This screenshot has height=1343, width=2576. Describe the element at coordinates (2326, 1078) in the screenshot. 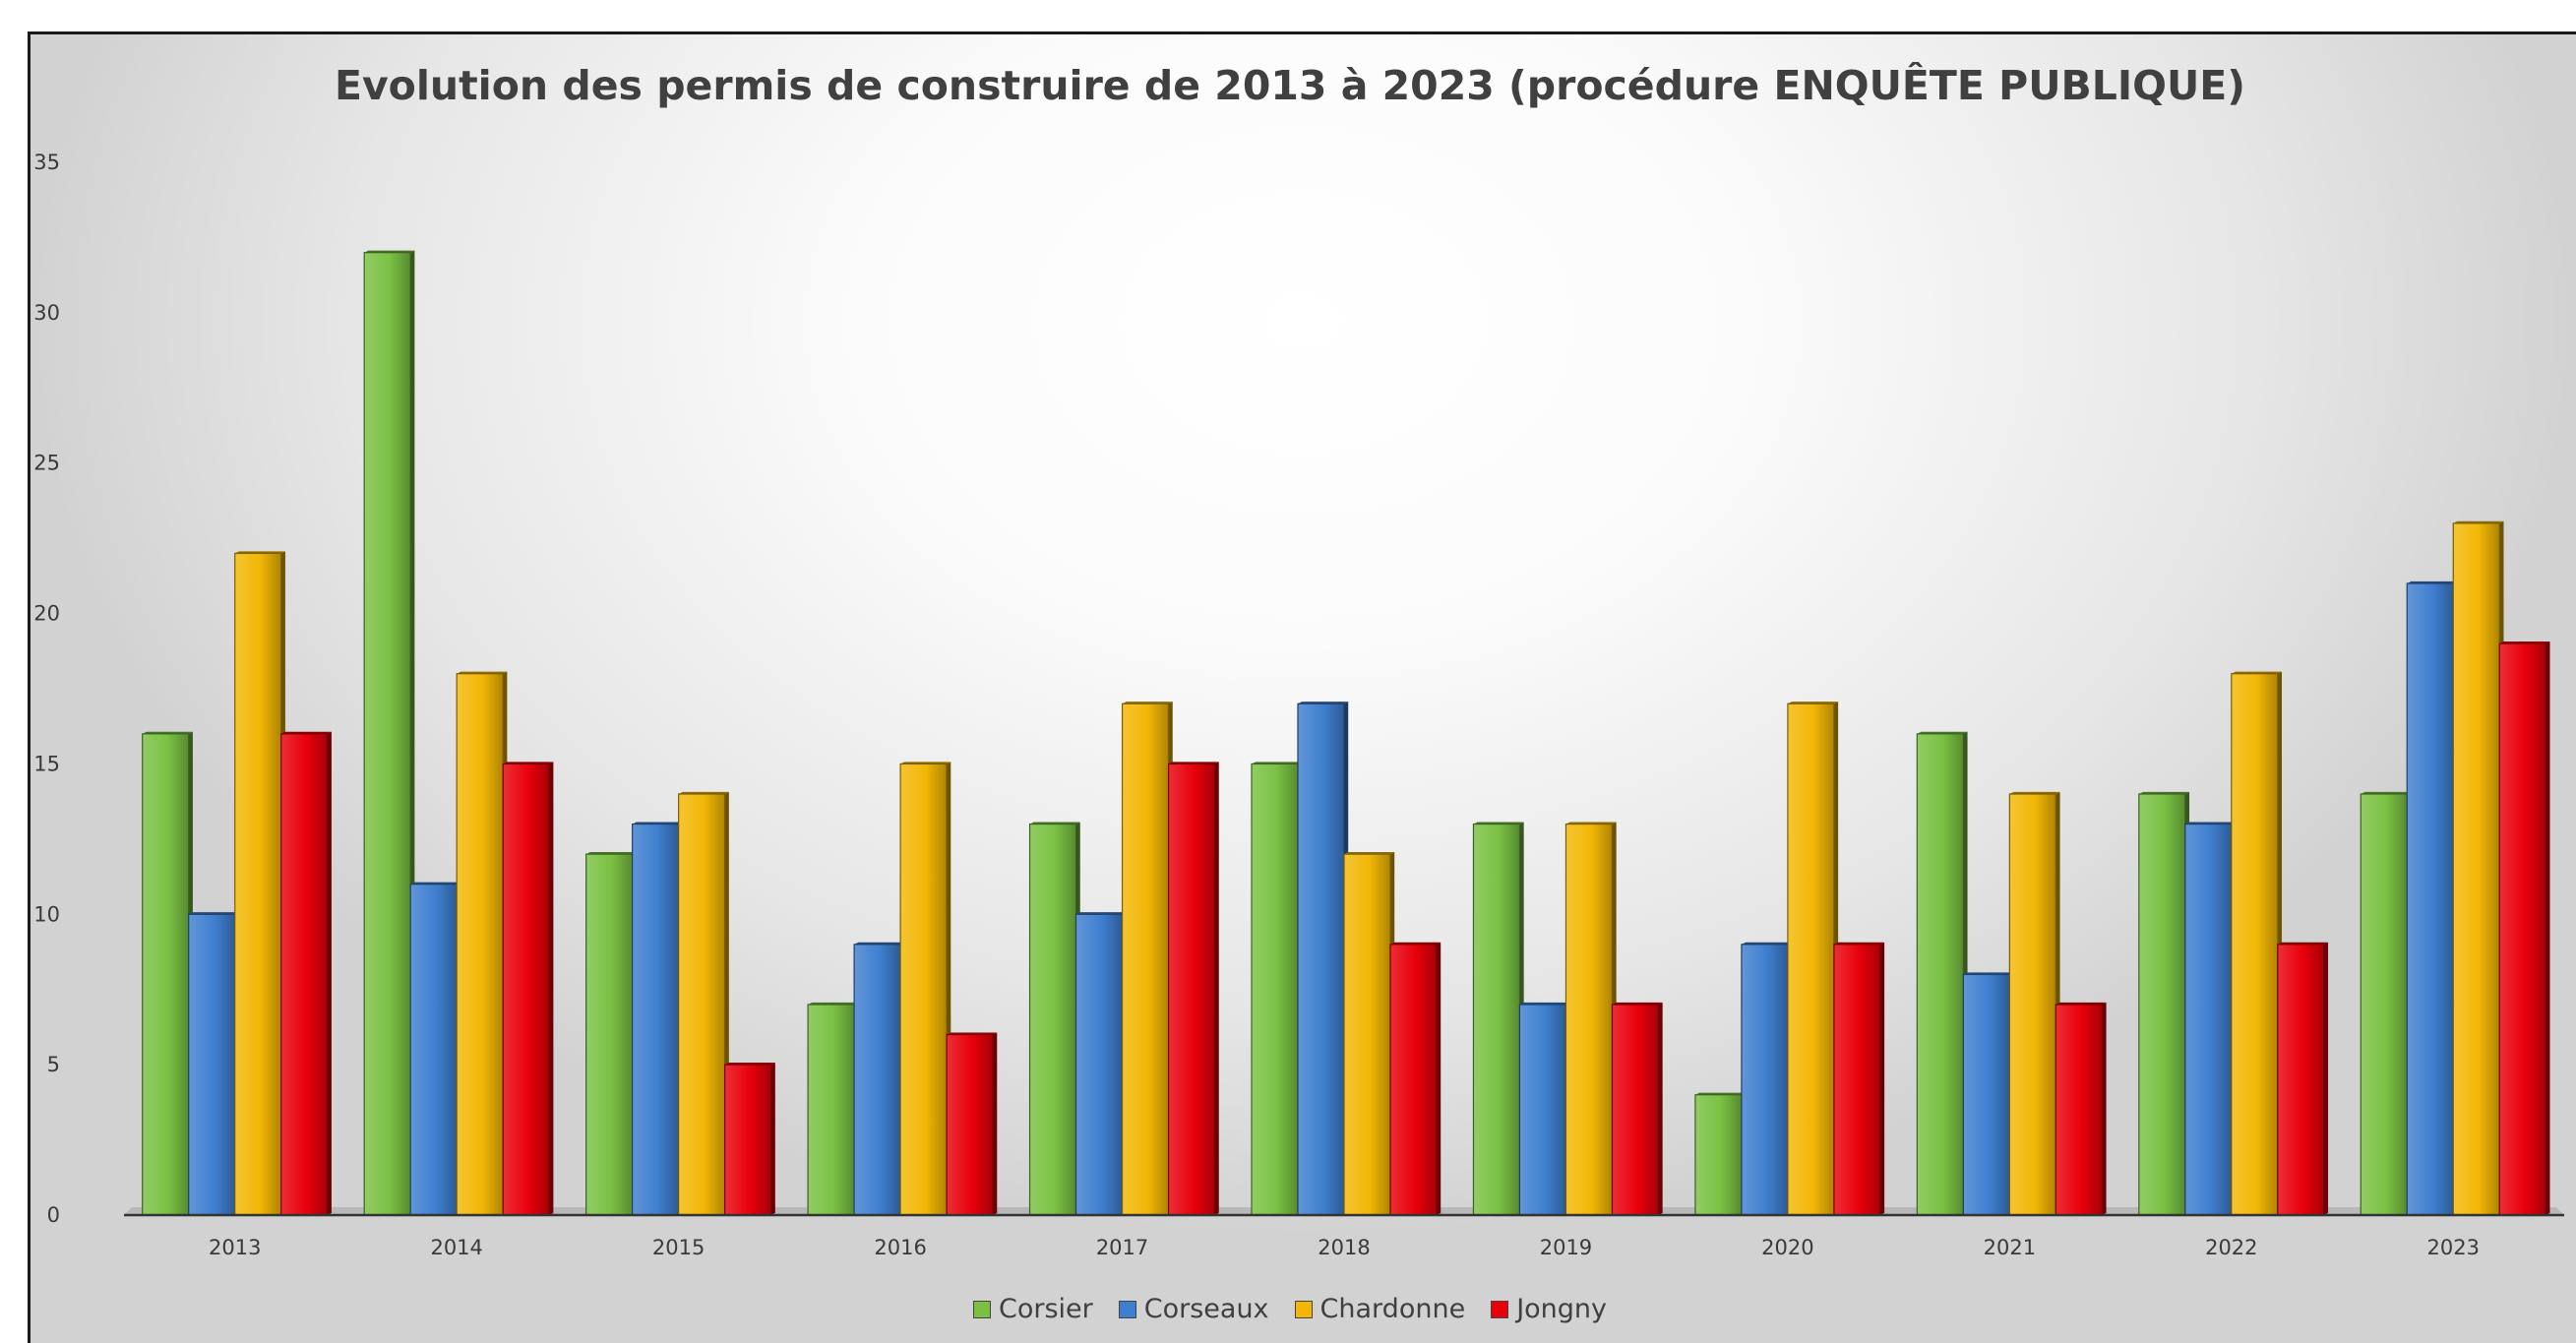

I see `bar-side-jongny-2022` at that location.